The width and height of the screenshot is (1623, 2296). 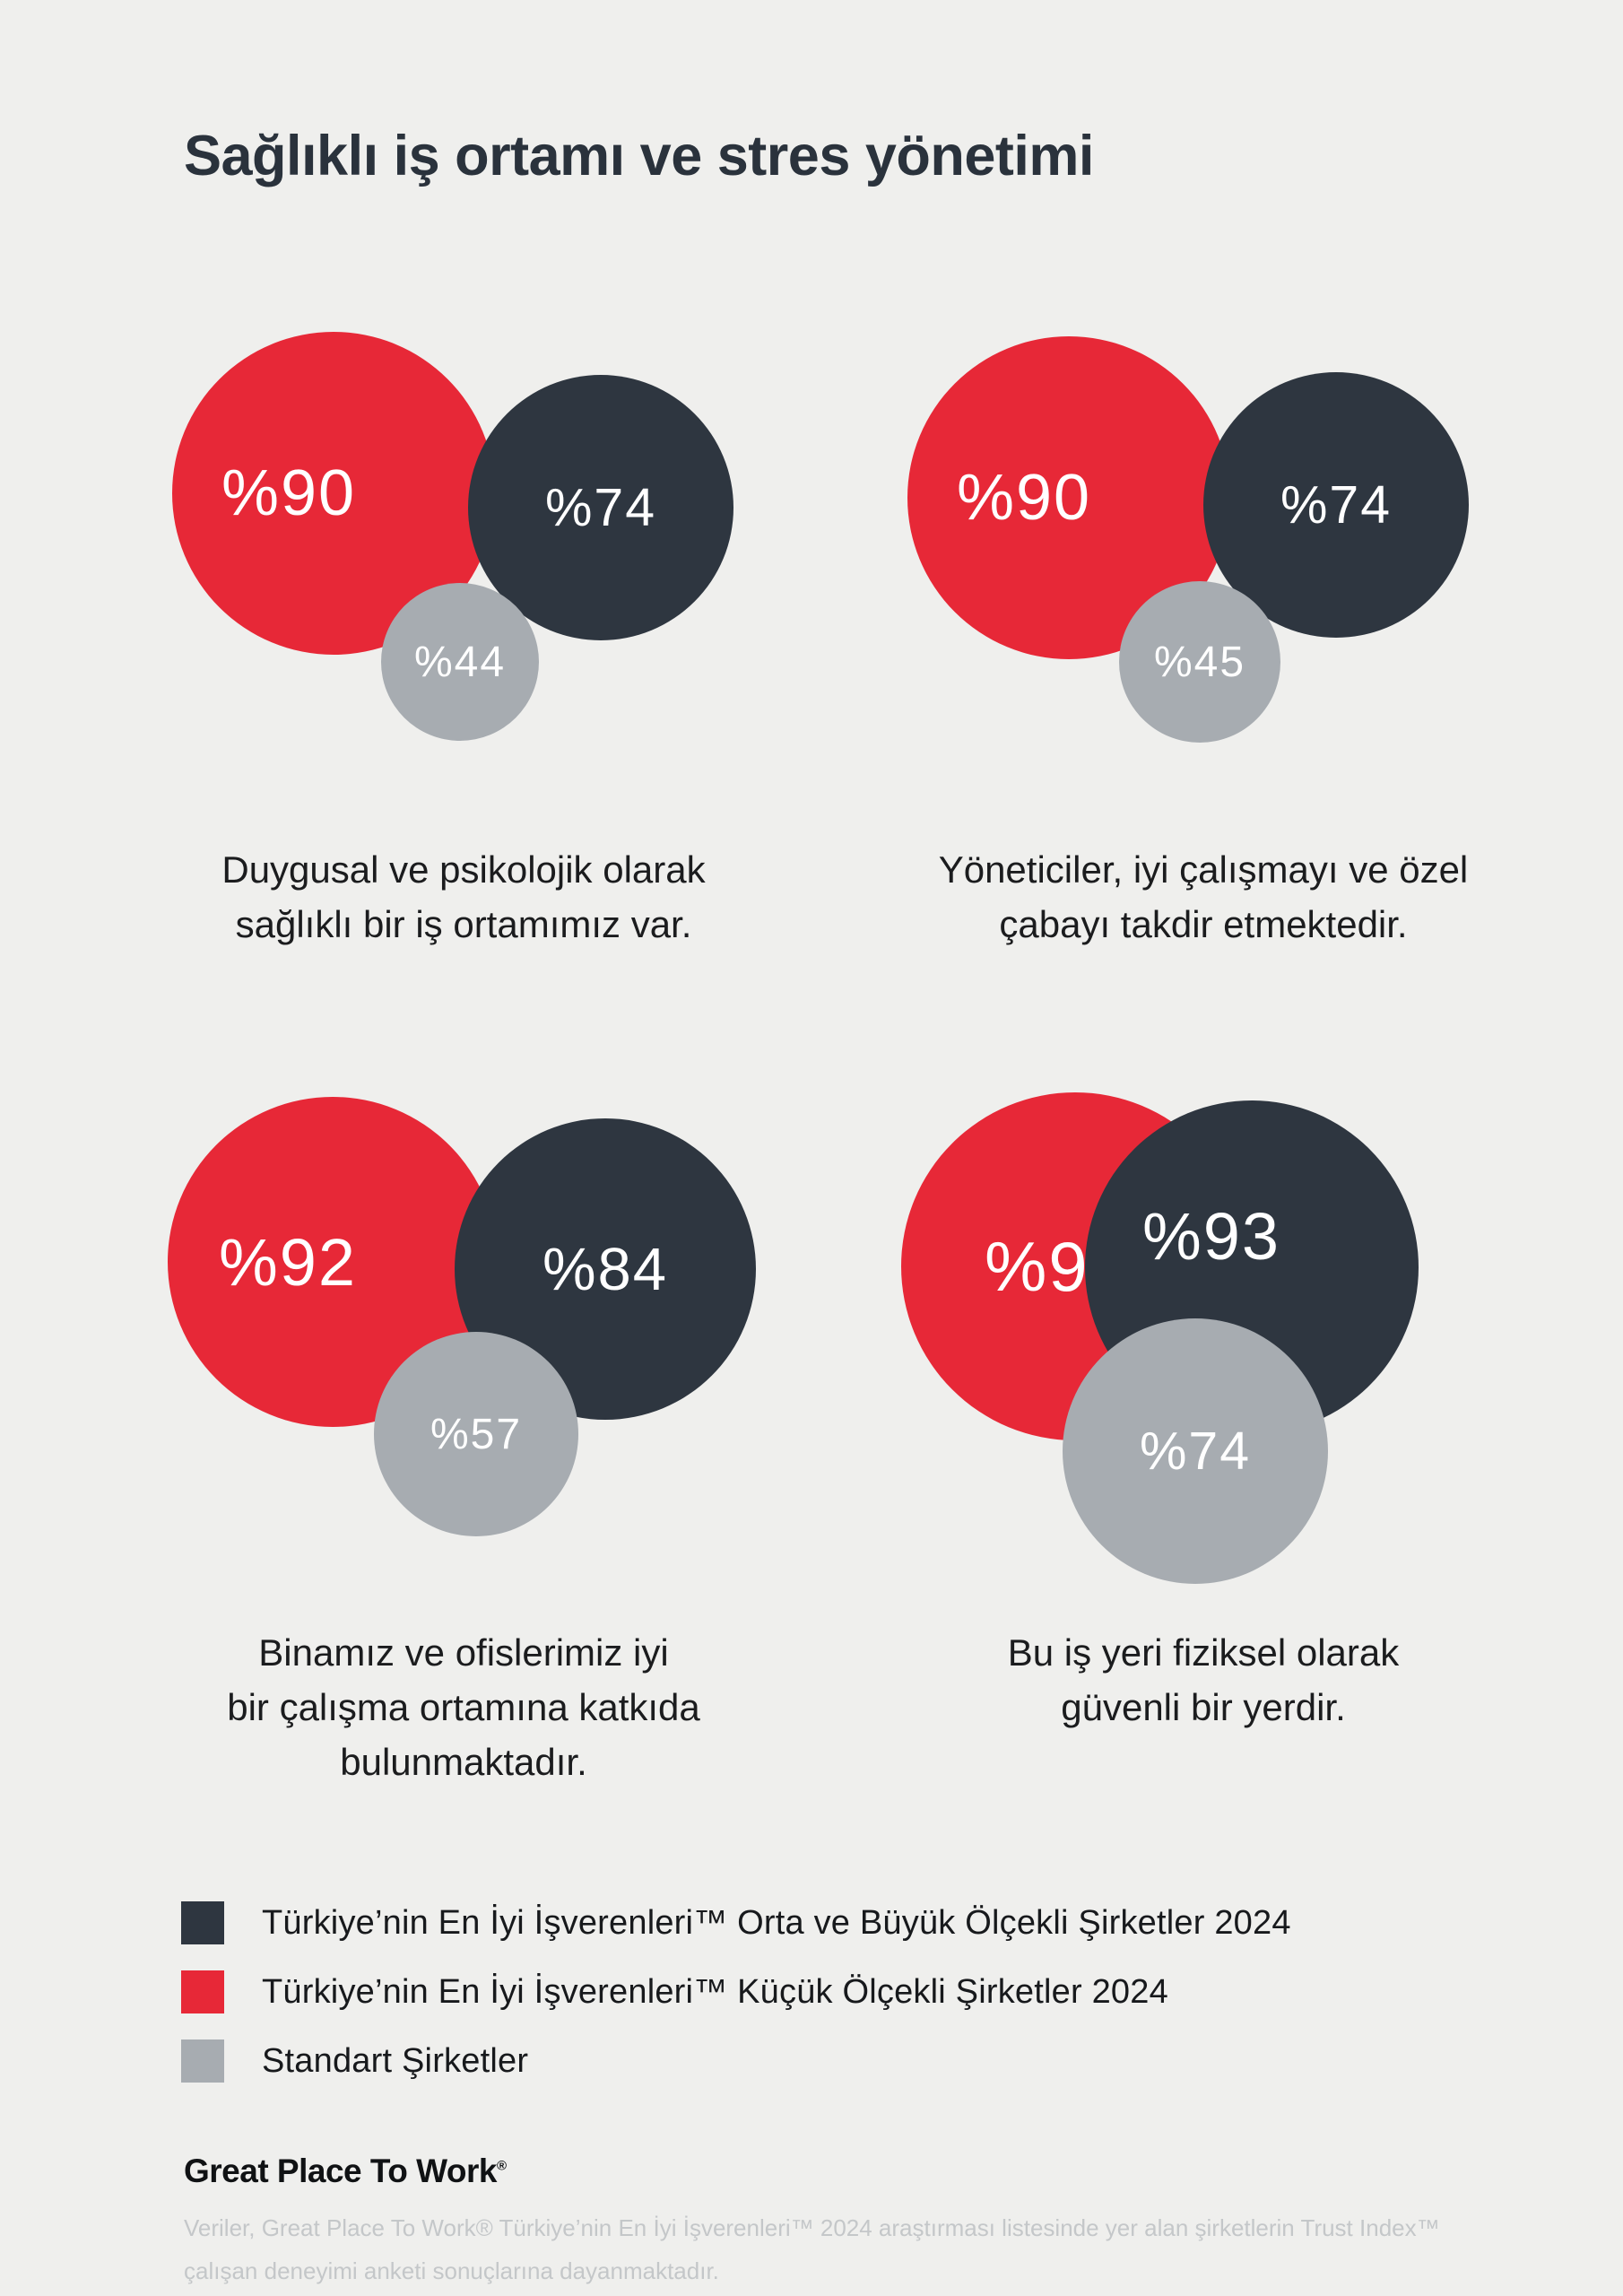 I want to click on bubble-value-label: %93, so click(x=1211, y=1236).